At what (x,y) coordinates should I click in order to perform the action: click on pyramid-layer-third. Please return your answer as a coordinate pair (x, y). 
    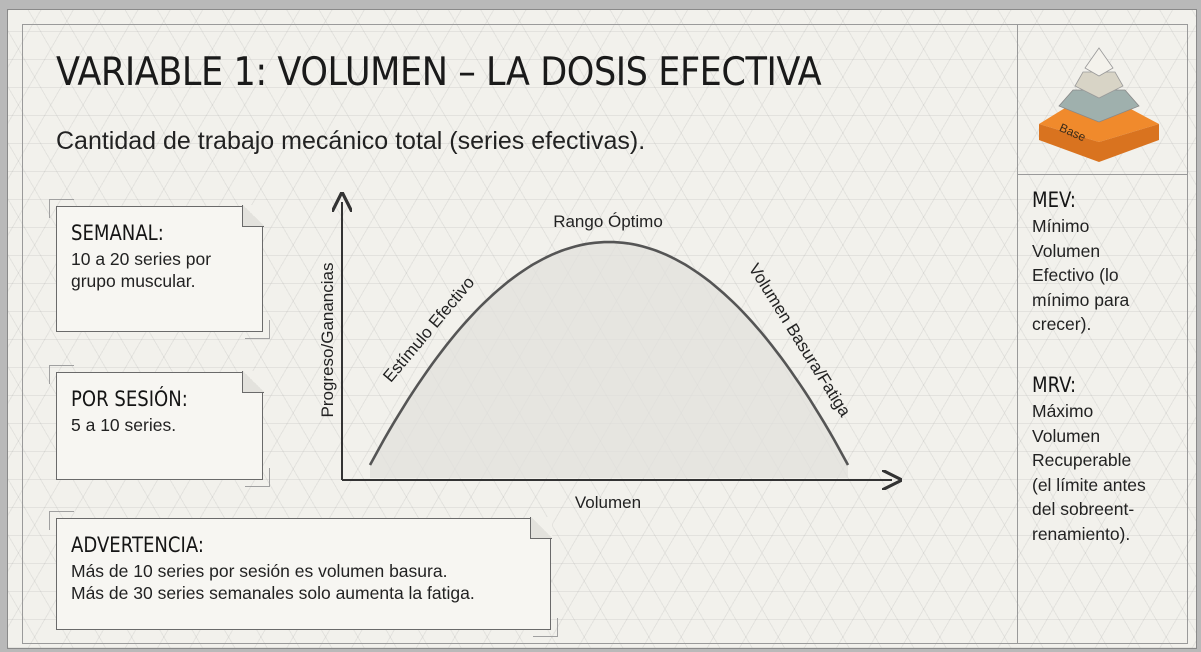
    Looking at the image, I should click on (1099, 85).